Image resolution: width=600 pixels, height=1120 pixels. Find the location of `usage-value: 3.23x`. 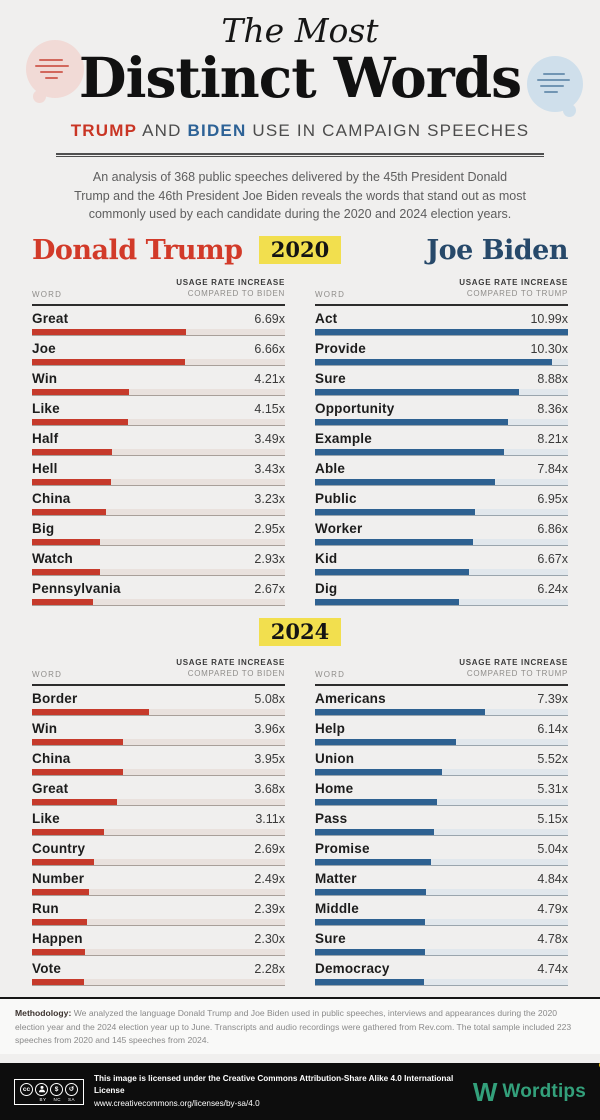

usage-value: 3.23x is located at coordinates (269, 498).